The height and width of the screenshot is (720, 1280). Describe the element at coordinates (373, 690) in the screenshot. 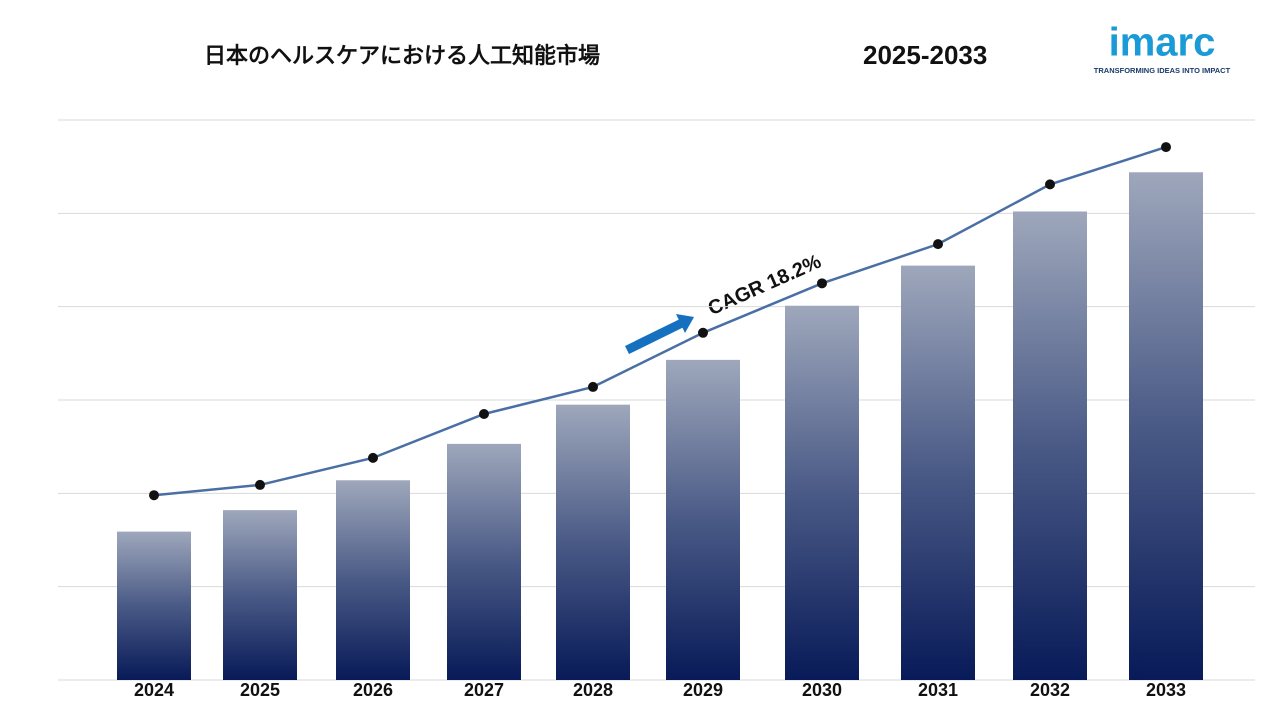

I see `x-tick-label: 2026` at that location.